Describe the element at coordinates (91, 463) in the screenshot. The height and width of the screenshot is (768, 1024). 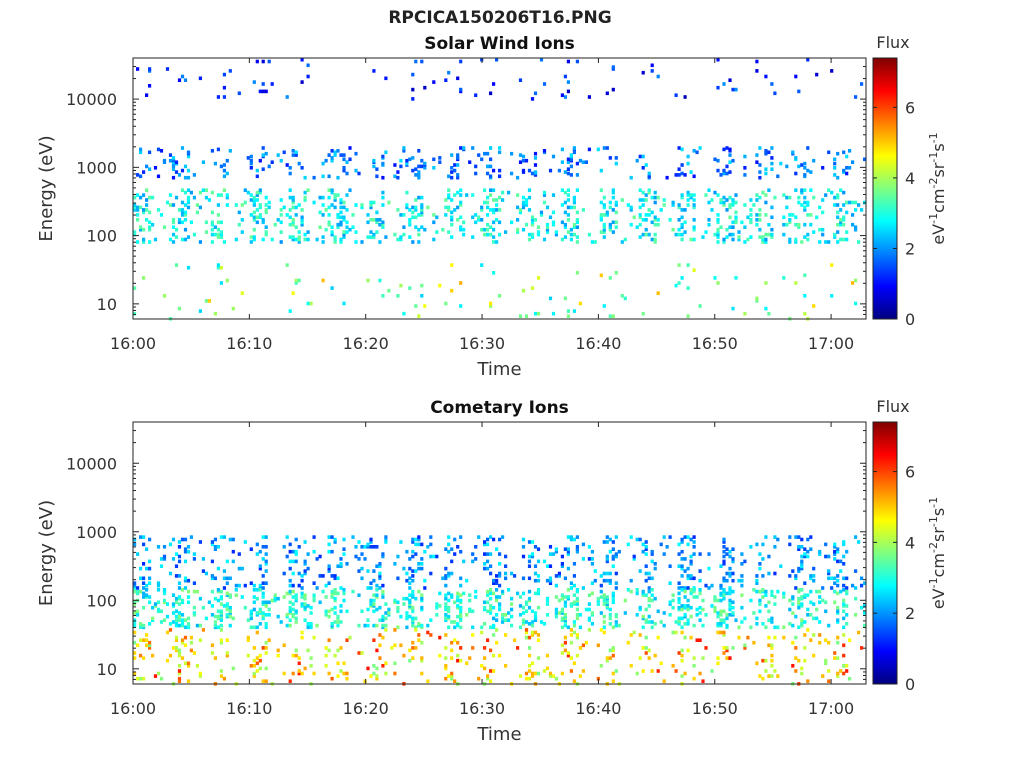
I see `y-tick-label: 10000` at that location.